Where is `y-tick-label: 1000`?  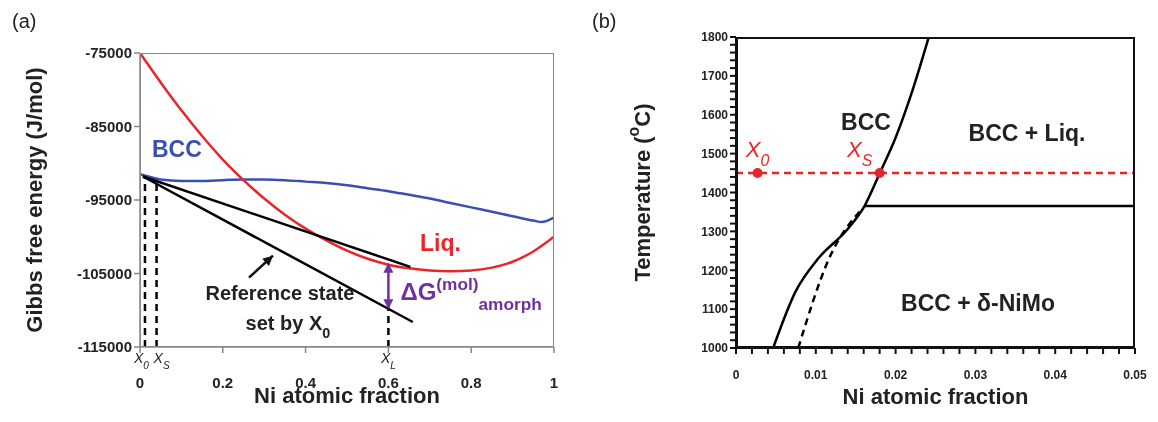 y-tick-label: 1000 is located at coordinates (715, 348).